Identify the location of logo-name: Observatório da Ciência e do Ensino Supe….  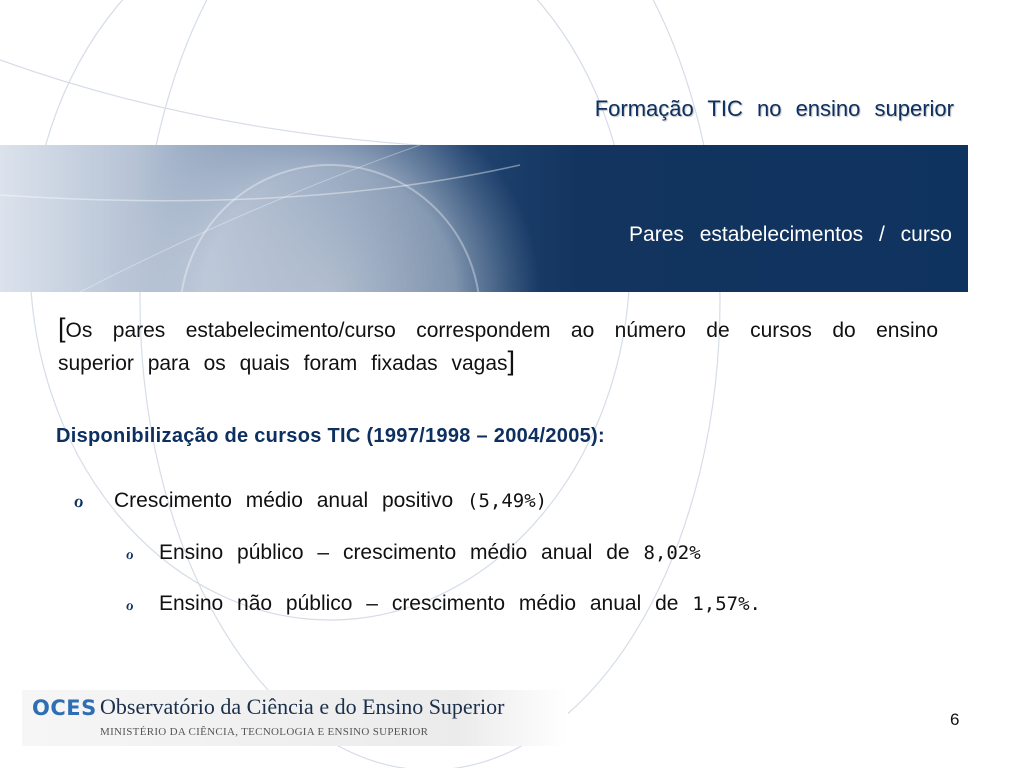
(302, 706).